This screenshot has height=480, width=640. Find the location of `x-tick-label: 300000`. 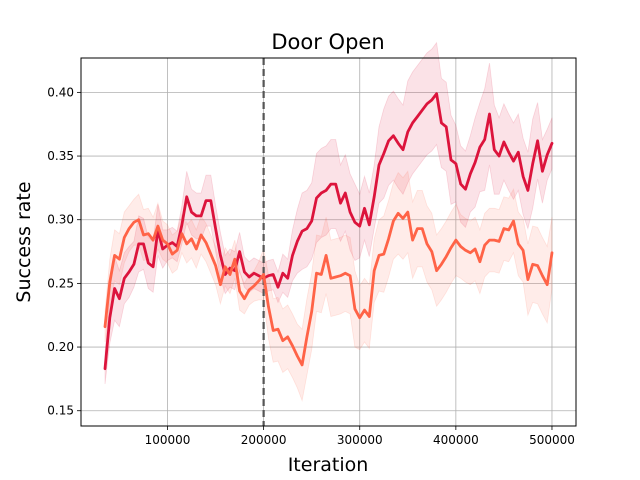

x-tick-label: 300000 is located at coordinates (360, 440).